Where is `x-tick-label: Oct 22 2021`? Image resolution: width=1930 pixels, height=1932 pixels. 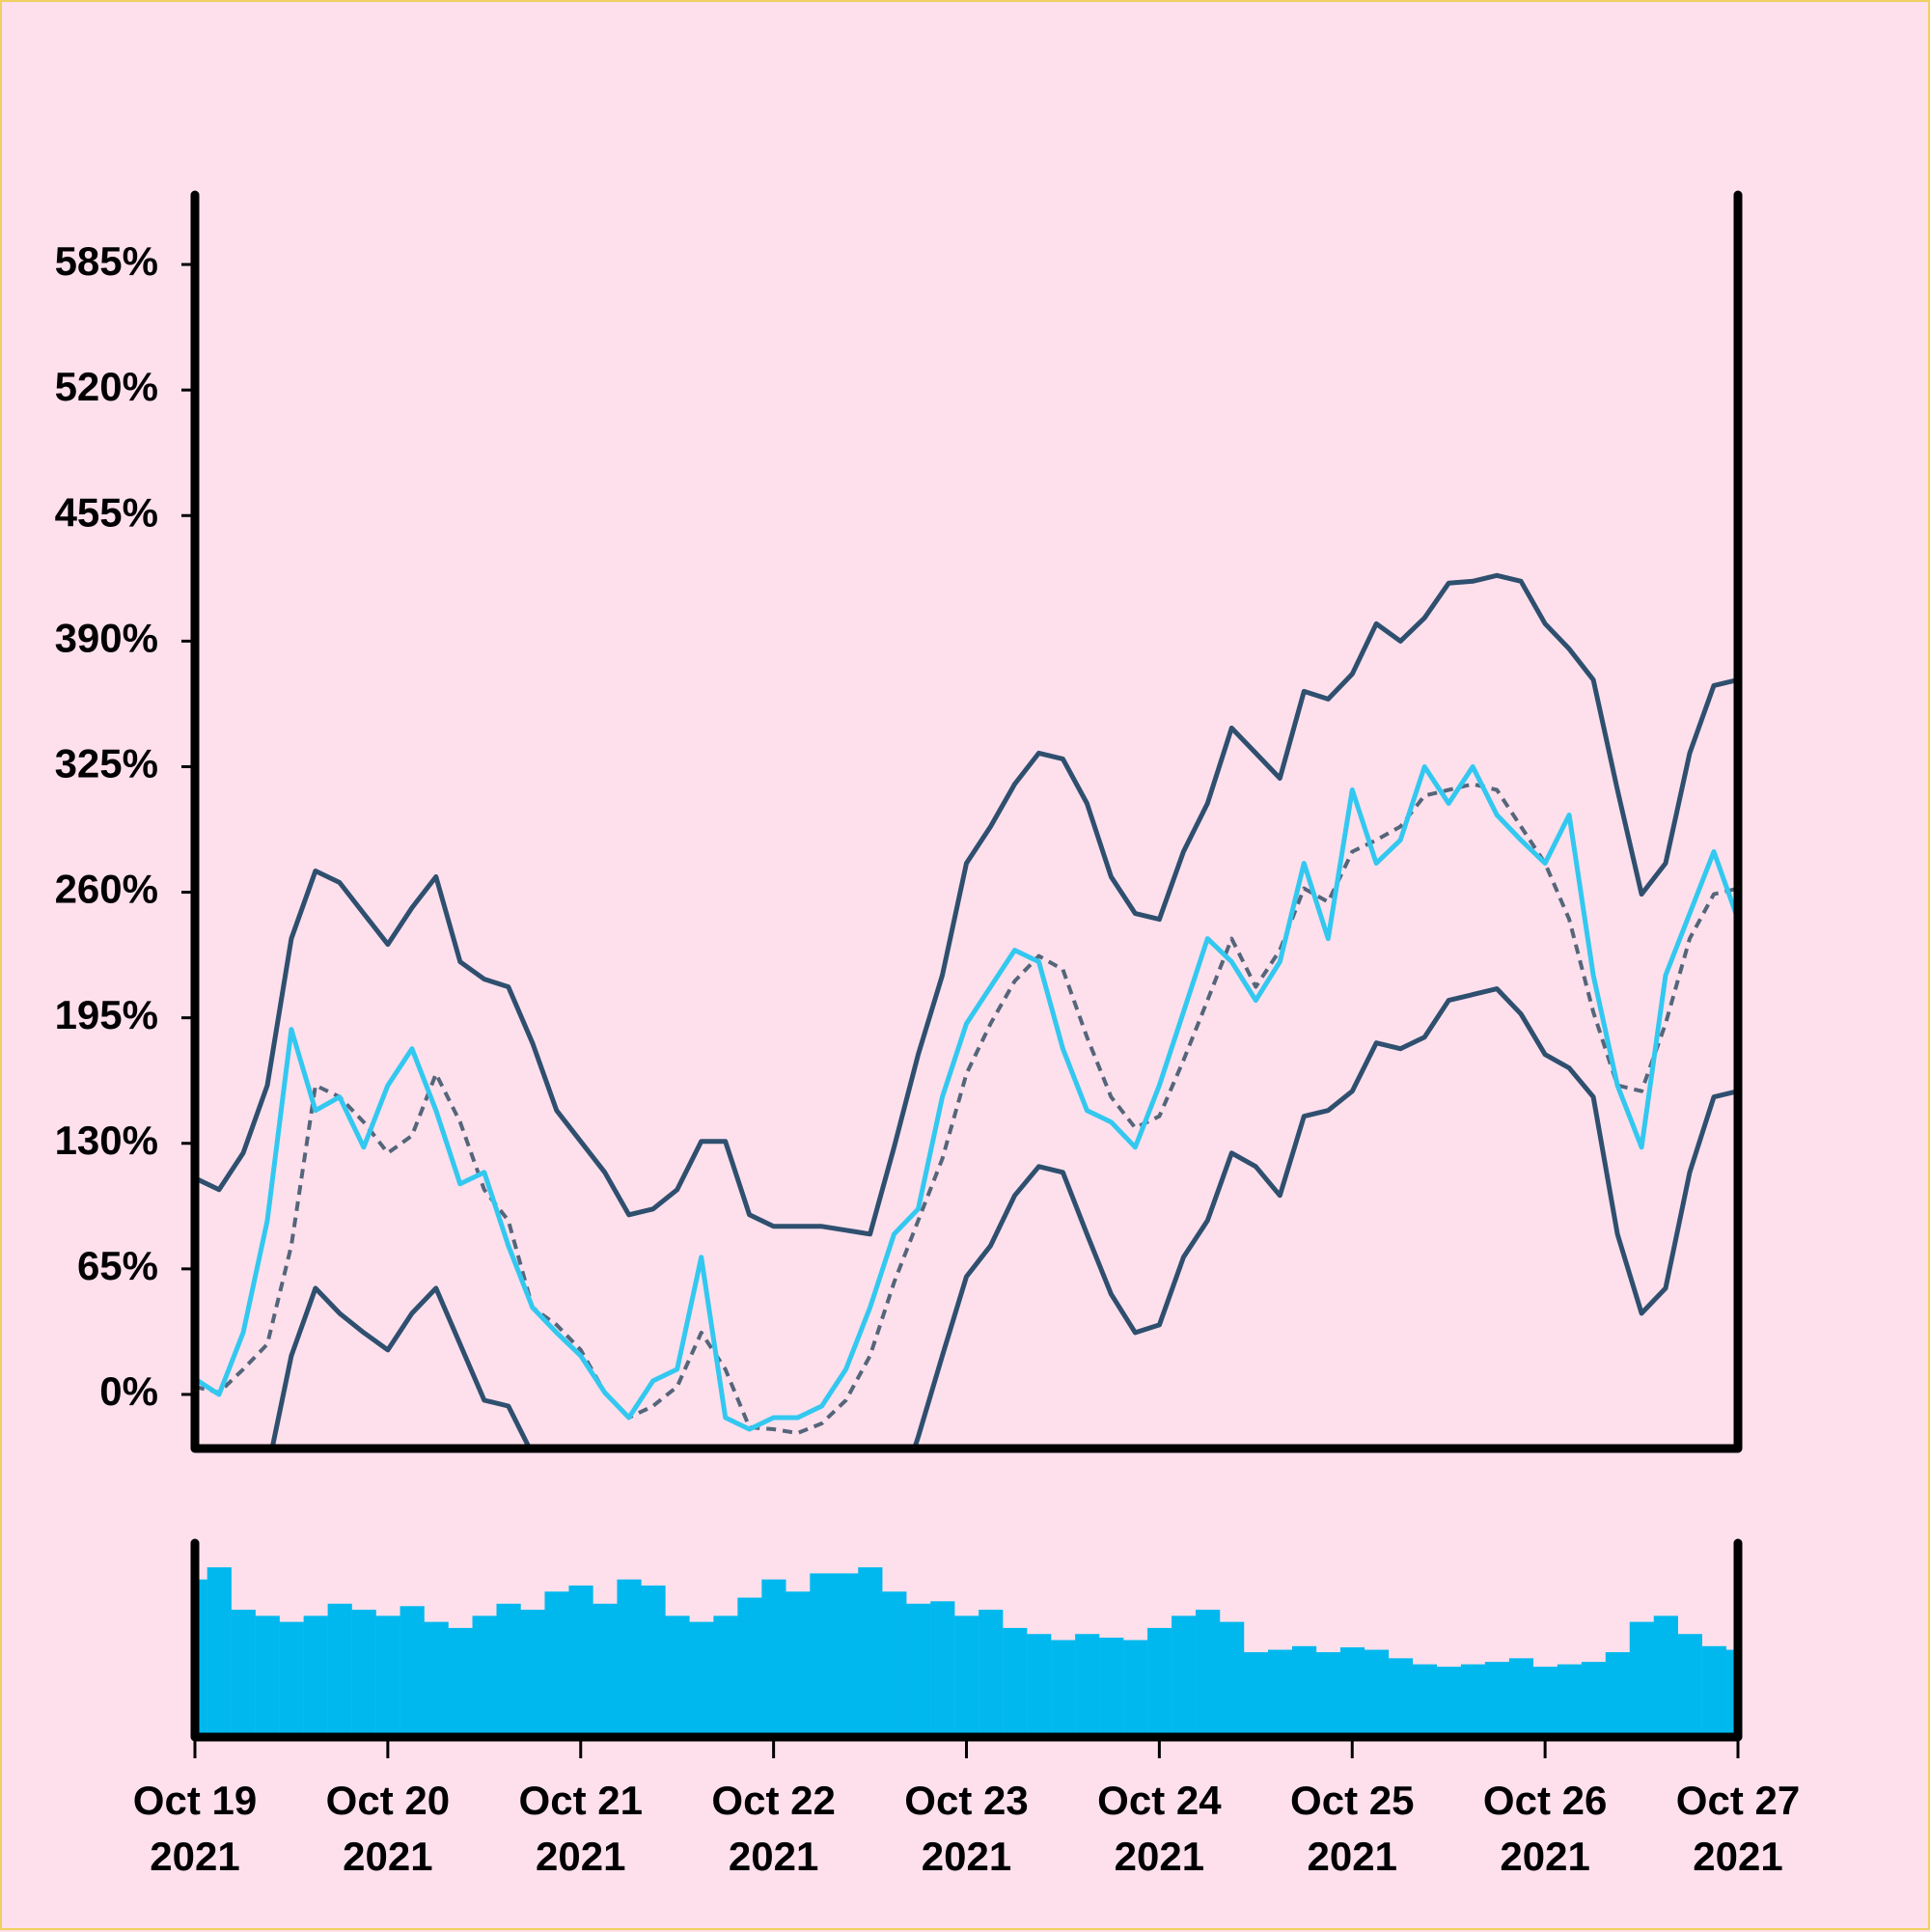 x-tick-label: Oct 22 2021 is located at coordinates (773, 1828).